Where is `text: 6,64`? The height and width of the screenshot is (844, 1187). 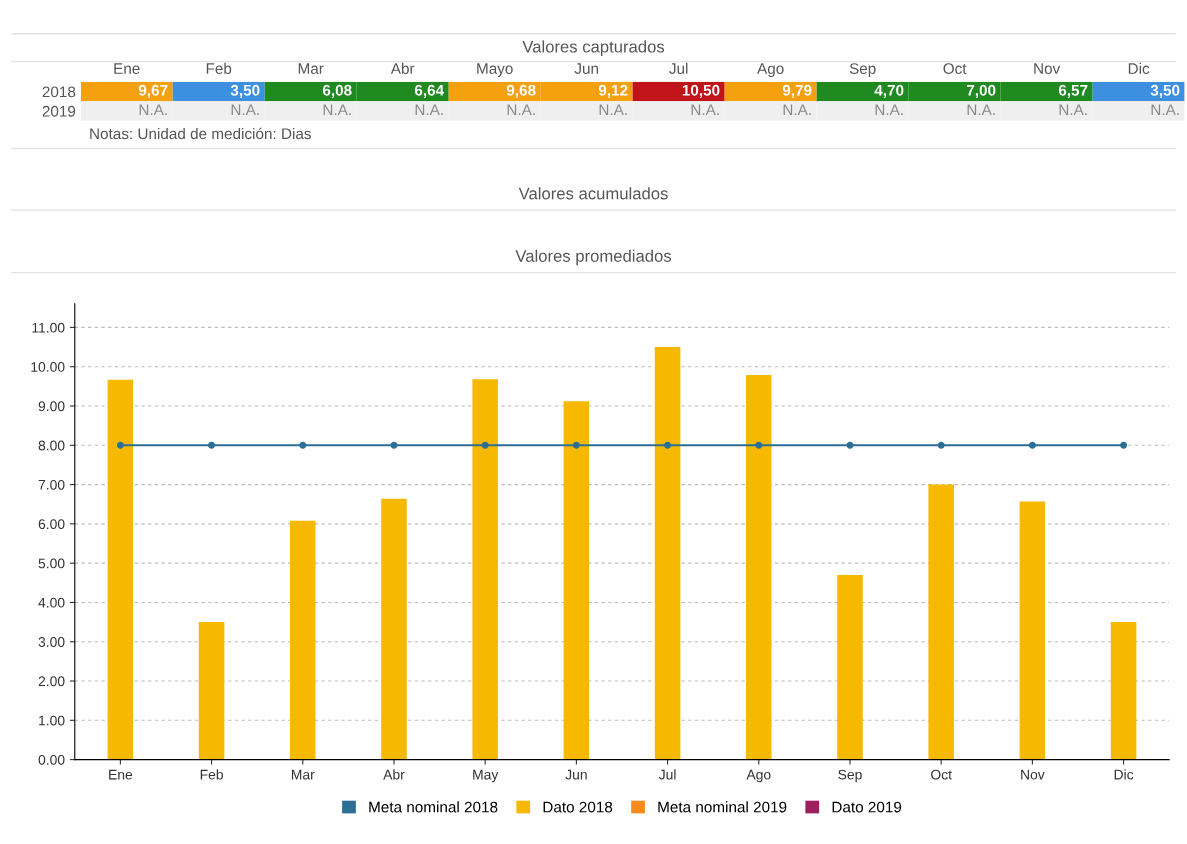
text: 6,64 is located at coordinates (429, 91).